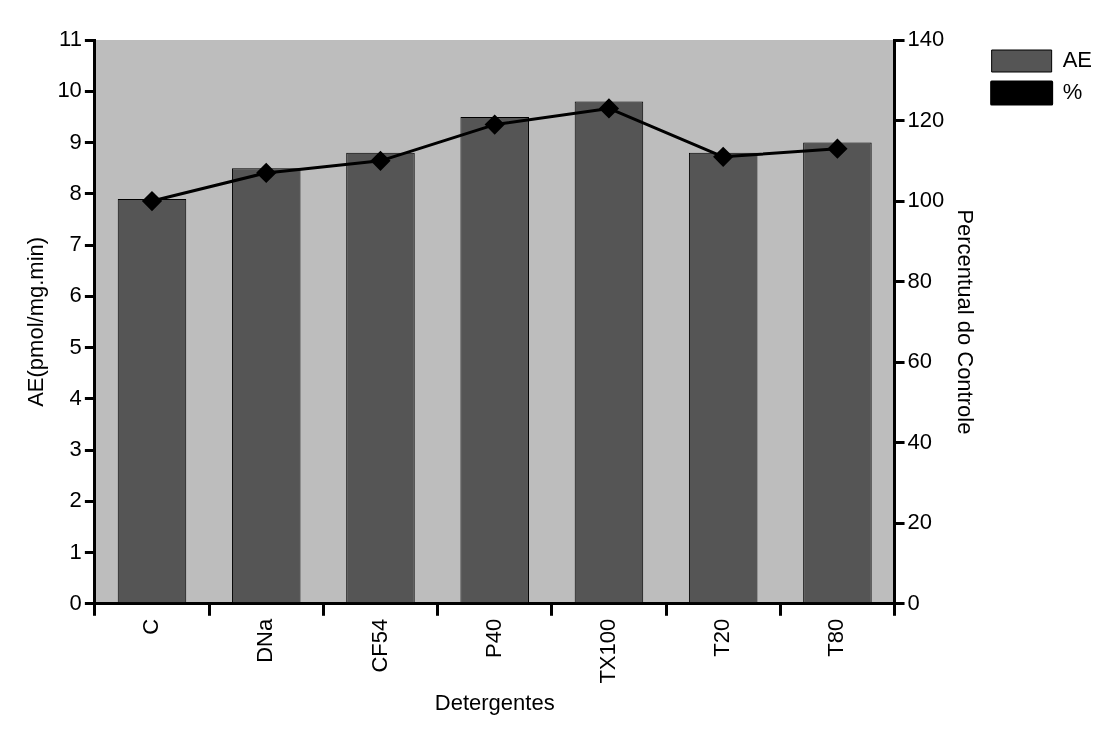 This screenshot has height=731, width=1102. What do you see at coordinates (926, 119) in the screenshot?
I see `y2-tick-label: 120` at bounding box center [926, 119].